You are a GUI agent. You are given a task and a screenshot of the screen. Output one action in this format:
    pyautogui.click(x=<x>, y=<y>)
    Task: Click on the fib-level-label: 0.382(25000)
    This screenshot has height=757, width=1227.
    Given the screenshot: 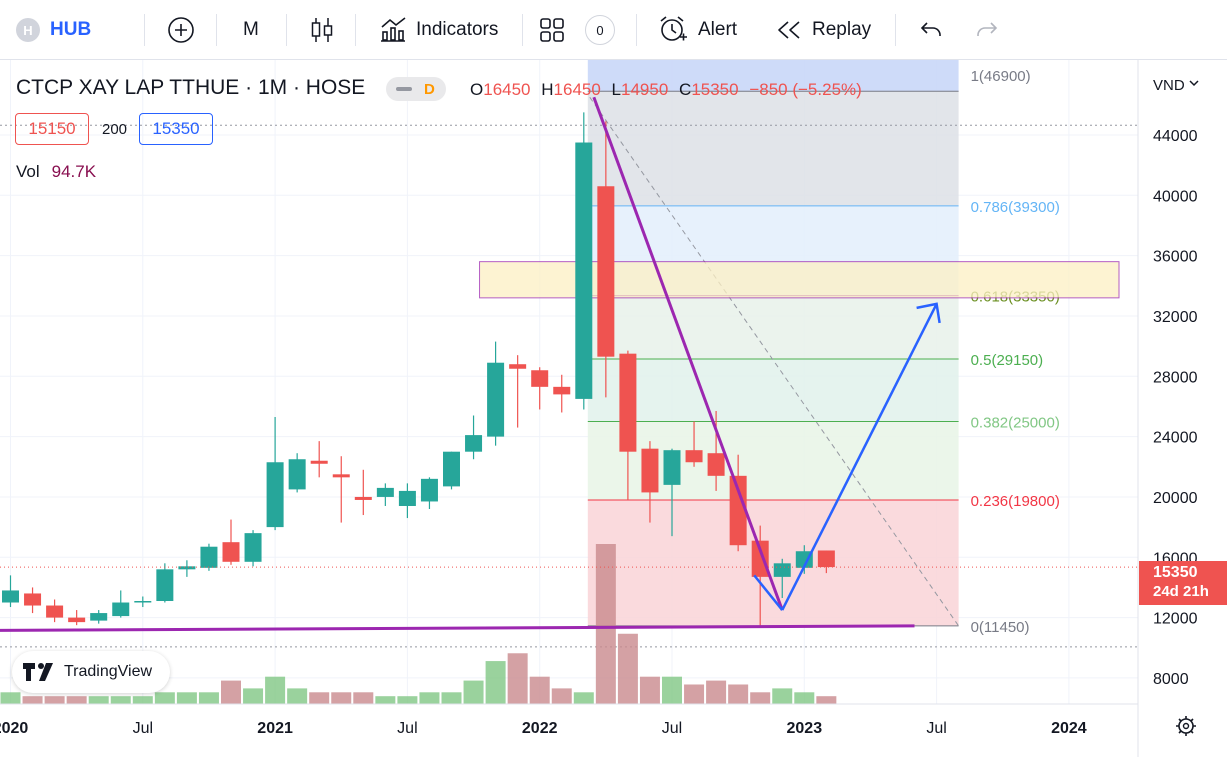 What is the action you would take?
    pyautogui.click(x=1015, y=423)
    